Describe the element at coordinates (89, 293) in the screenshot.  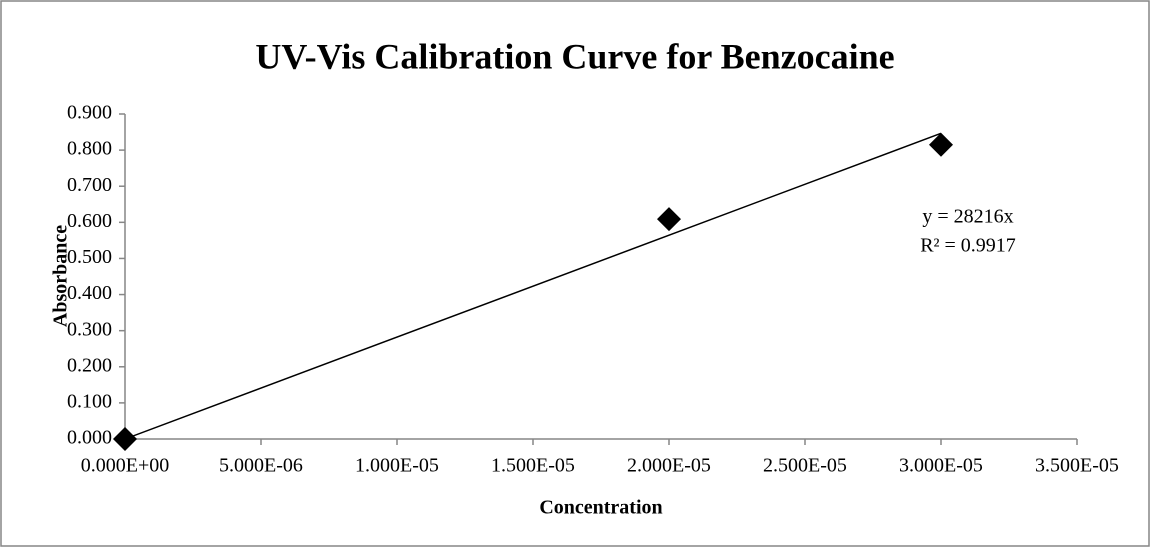
I see `y-tick-label: 0.400` at that location.